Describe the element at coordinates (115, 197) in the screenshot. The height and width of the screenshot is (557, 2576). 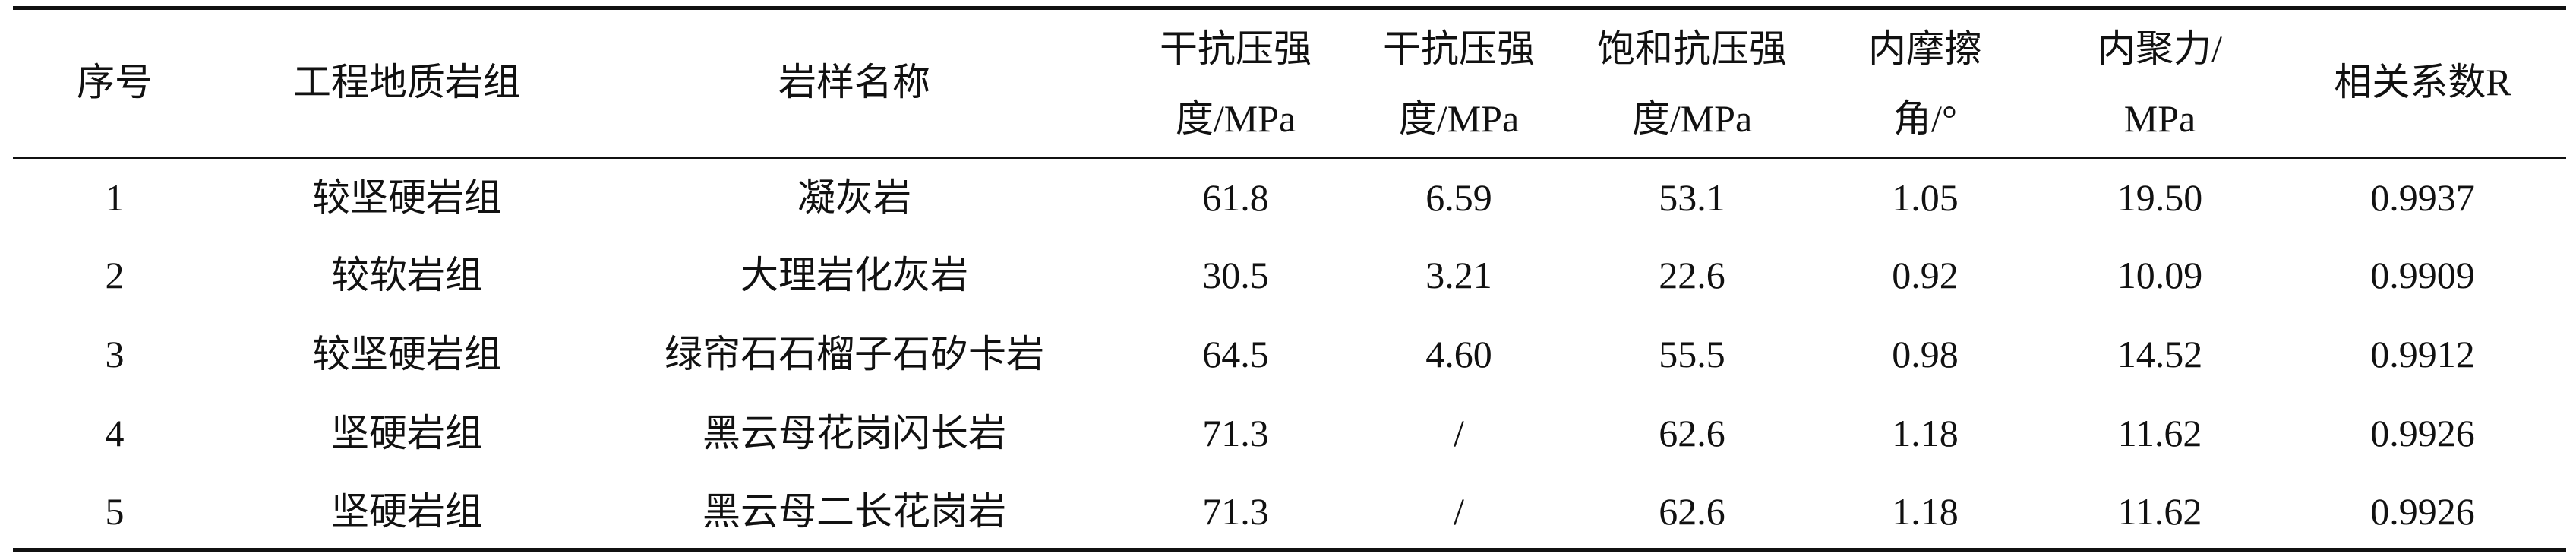
I see `table-cell: 1` at that location.